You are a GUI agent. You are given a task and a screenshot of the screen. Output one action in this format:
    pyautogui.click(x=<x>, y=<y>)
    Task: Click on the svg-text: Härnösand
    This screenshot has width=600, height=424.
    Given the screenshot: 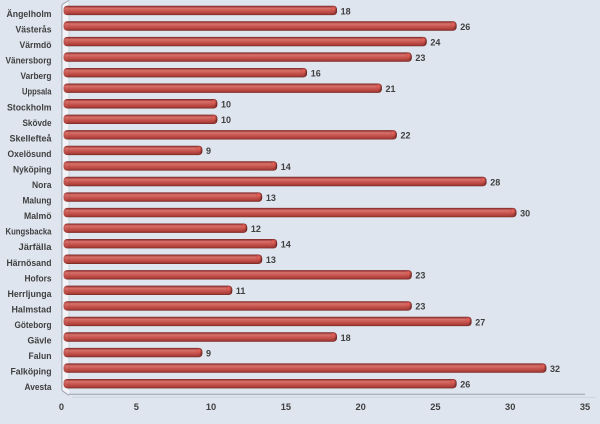 What is the action you would take?
    pyautogui.click(x=29, y=263)
    